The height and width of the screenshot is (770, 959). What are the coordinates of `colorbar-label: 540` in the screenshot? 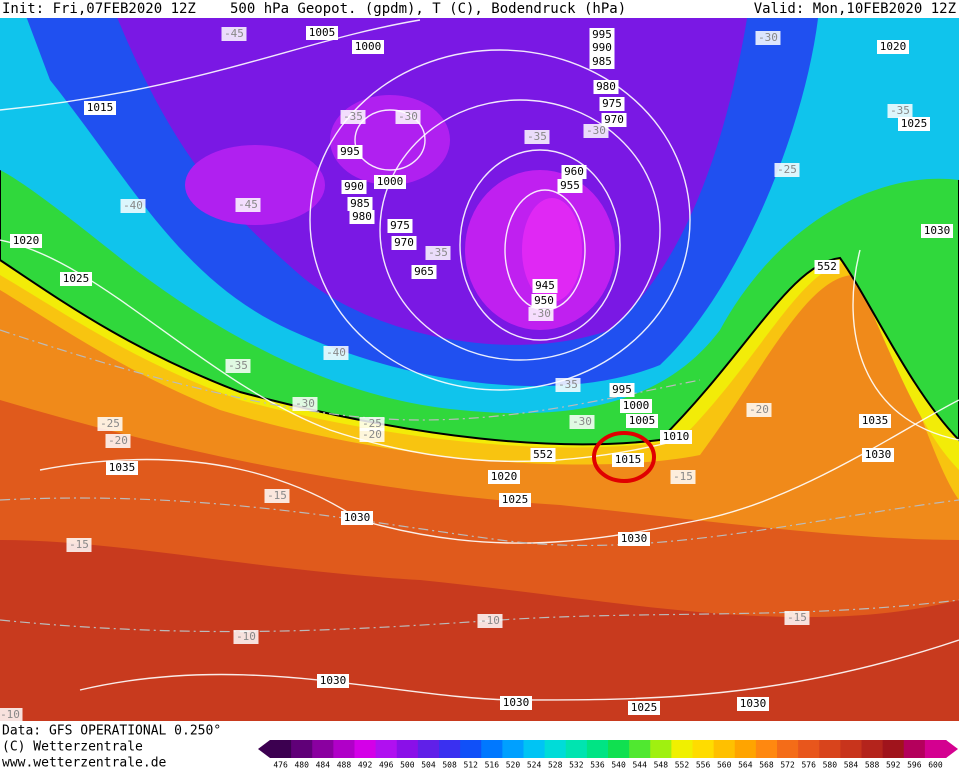 It's located at (618, 765).